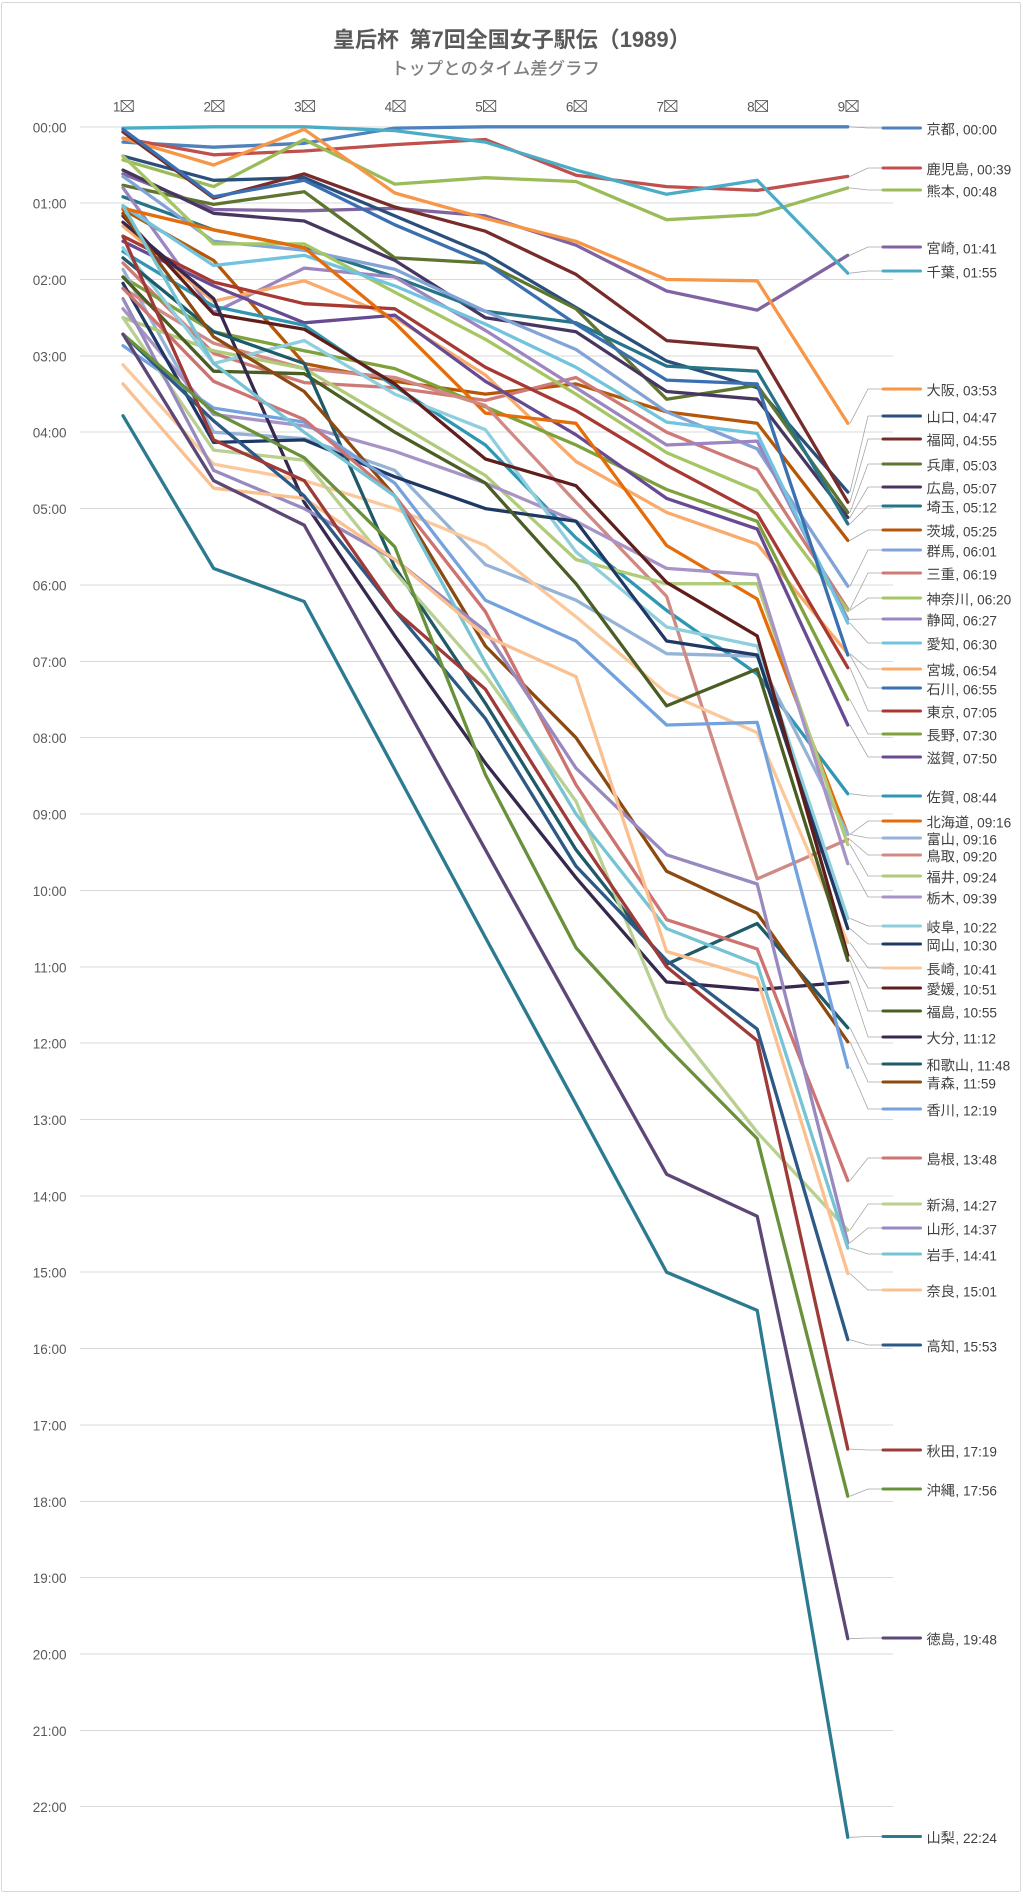  I want to click on svg-text: 14:00, so click(50, 1196).